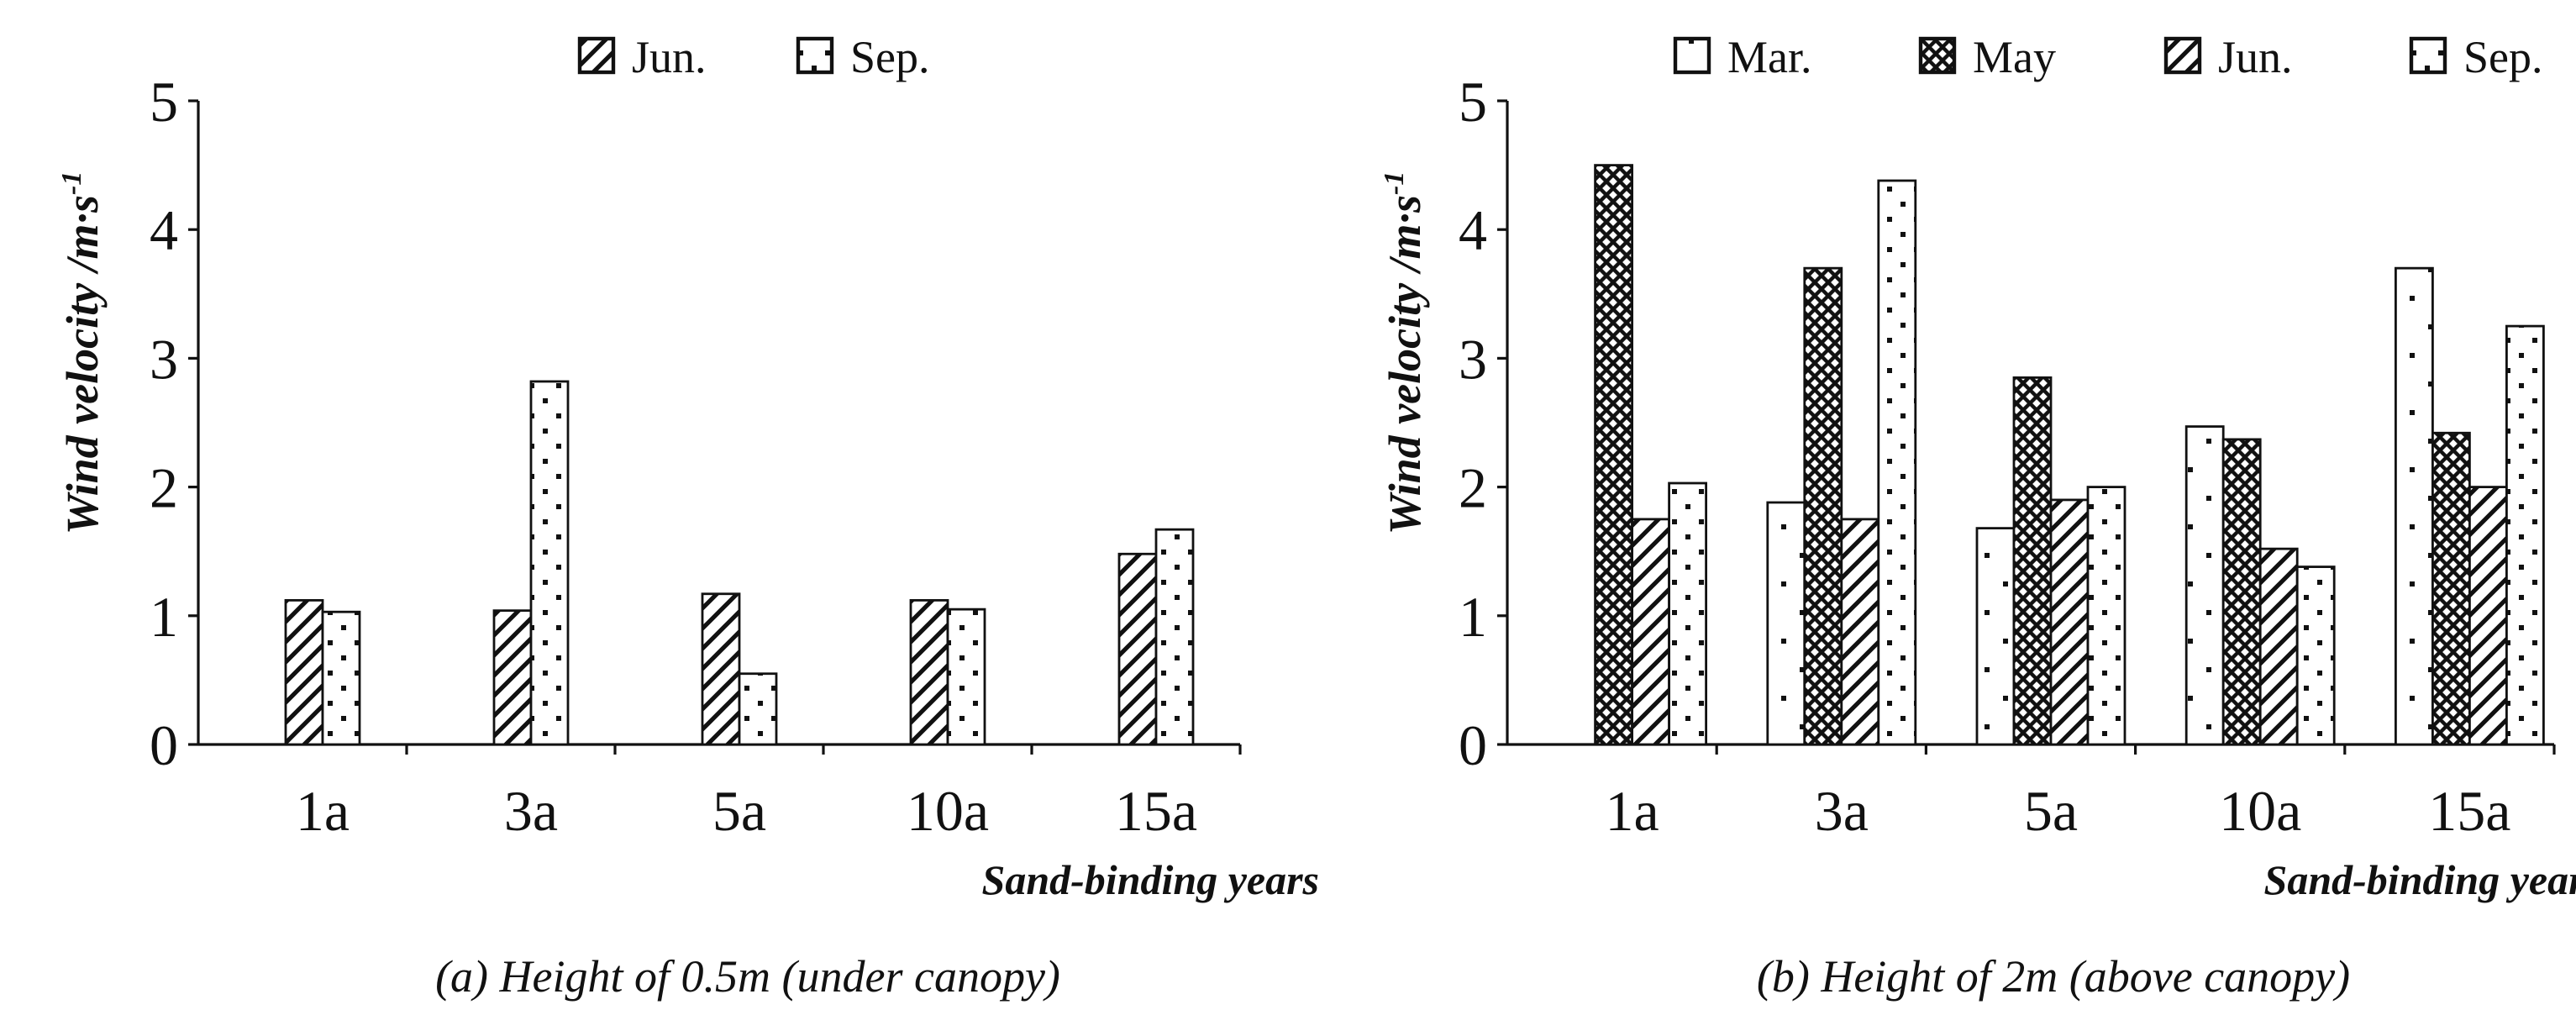 The image size is (2576, 1031). I want to click on bar-may-3a, so click(1823, 506).